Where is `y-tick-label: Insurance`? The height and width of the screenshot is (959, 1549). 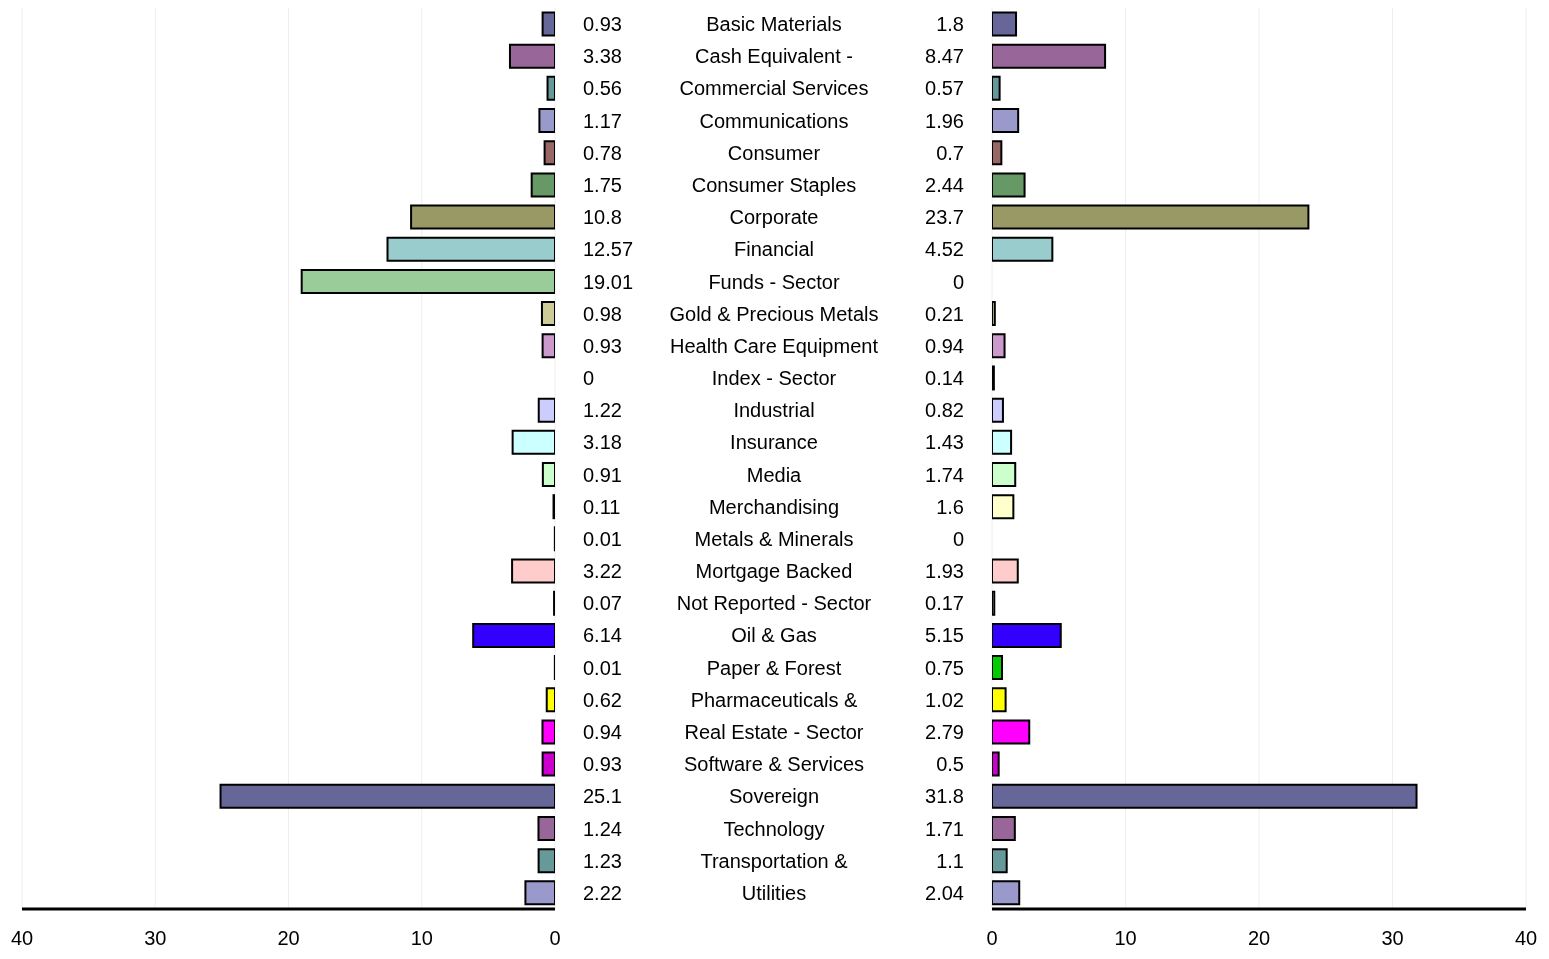
y-tick-label: Insurance is located at coordinates (774, 442).